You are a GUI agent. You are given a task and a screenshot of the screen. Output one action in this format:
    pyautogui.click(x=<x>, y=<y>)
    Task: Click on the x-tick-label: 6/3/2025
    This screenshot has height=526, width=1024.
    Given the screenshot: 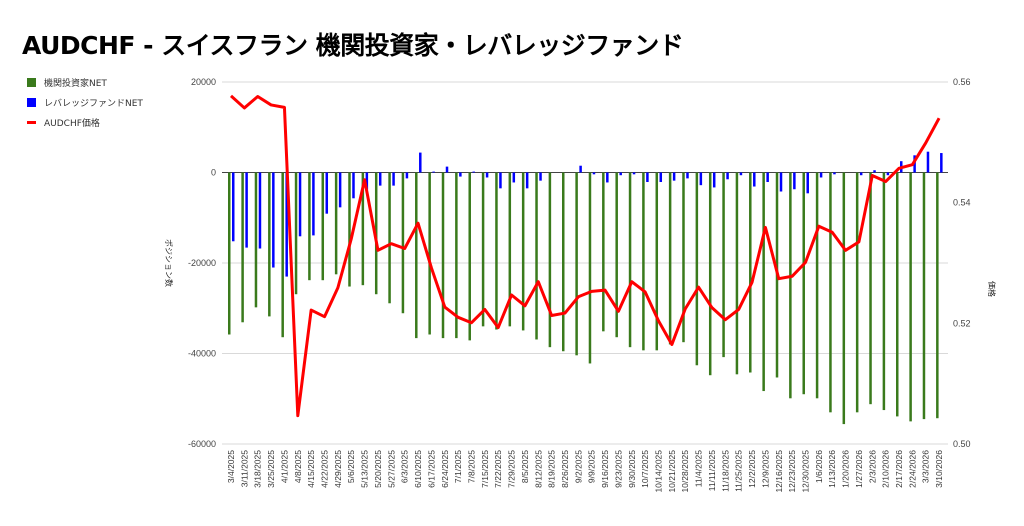 What is the action you would take?
    pyautogui.click(x=405, y=466)
    